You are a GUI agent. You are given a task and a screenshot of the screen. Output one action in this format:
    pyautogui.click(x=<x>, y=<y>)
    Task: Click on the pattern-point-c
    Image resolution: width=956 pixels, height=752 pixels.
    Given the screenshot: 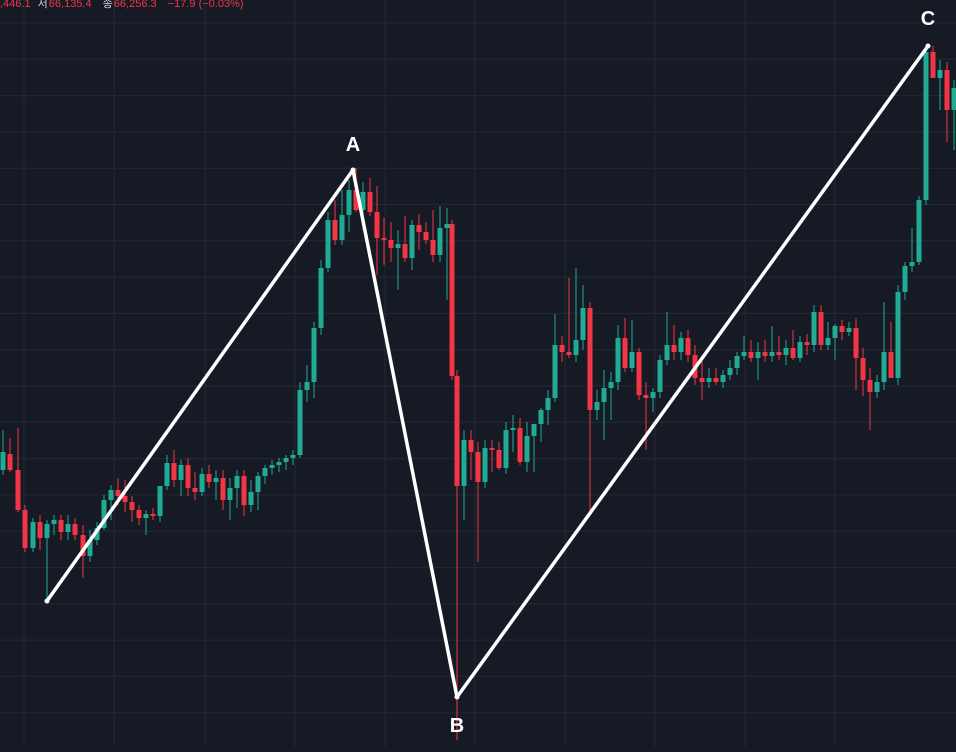 What is the action you would take?
    pyautogui.click(x=928, y=46)
    